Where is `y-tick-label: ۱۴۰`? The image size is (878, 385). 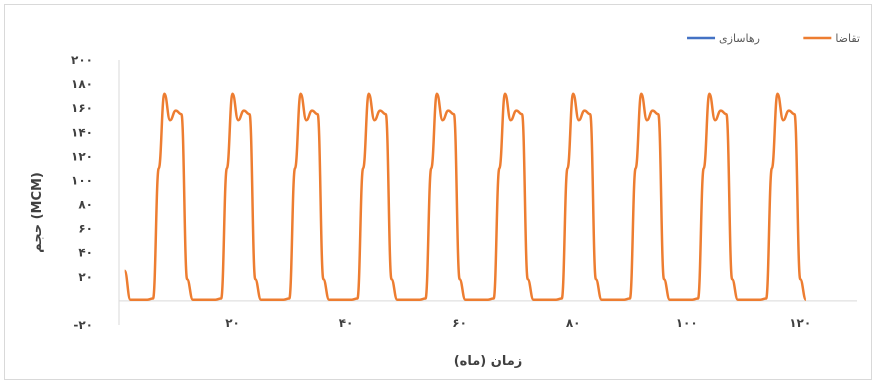
y-tick-label: ۱۴۰ is located at coordinates (82, 132).